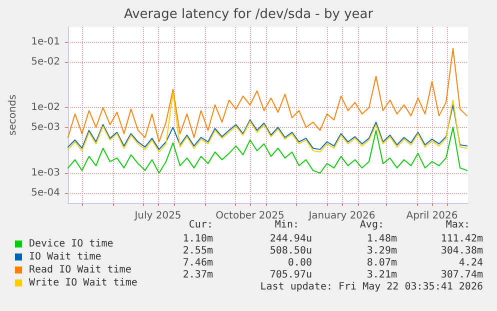  Describe the element at coordinates (381, 251) in the screenshot. I see `text: 3.29m` at that location.